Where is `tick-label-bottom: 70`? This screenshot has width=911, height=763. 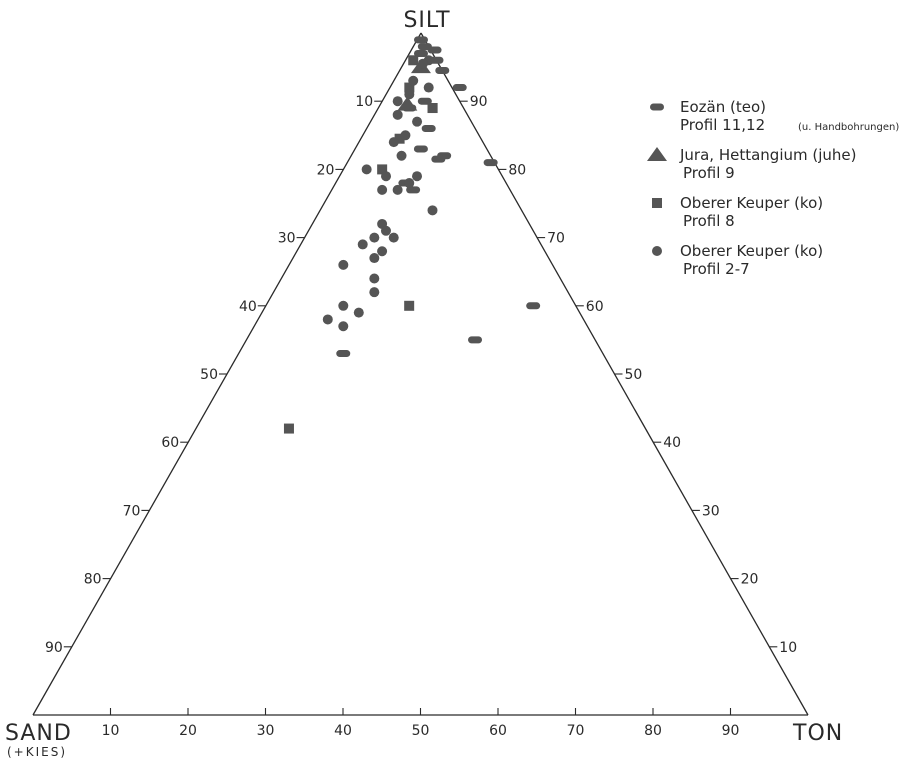 tick-label-bottom: 70 is located at coordinates (576, 731).